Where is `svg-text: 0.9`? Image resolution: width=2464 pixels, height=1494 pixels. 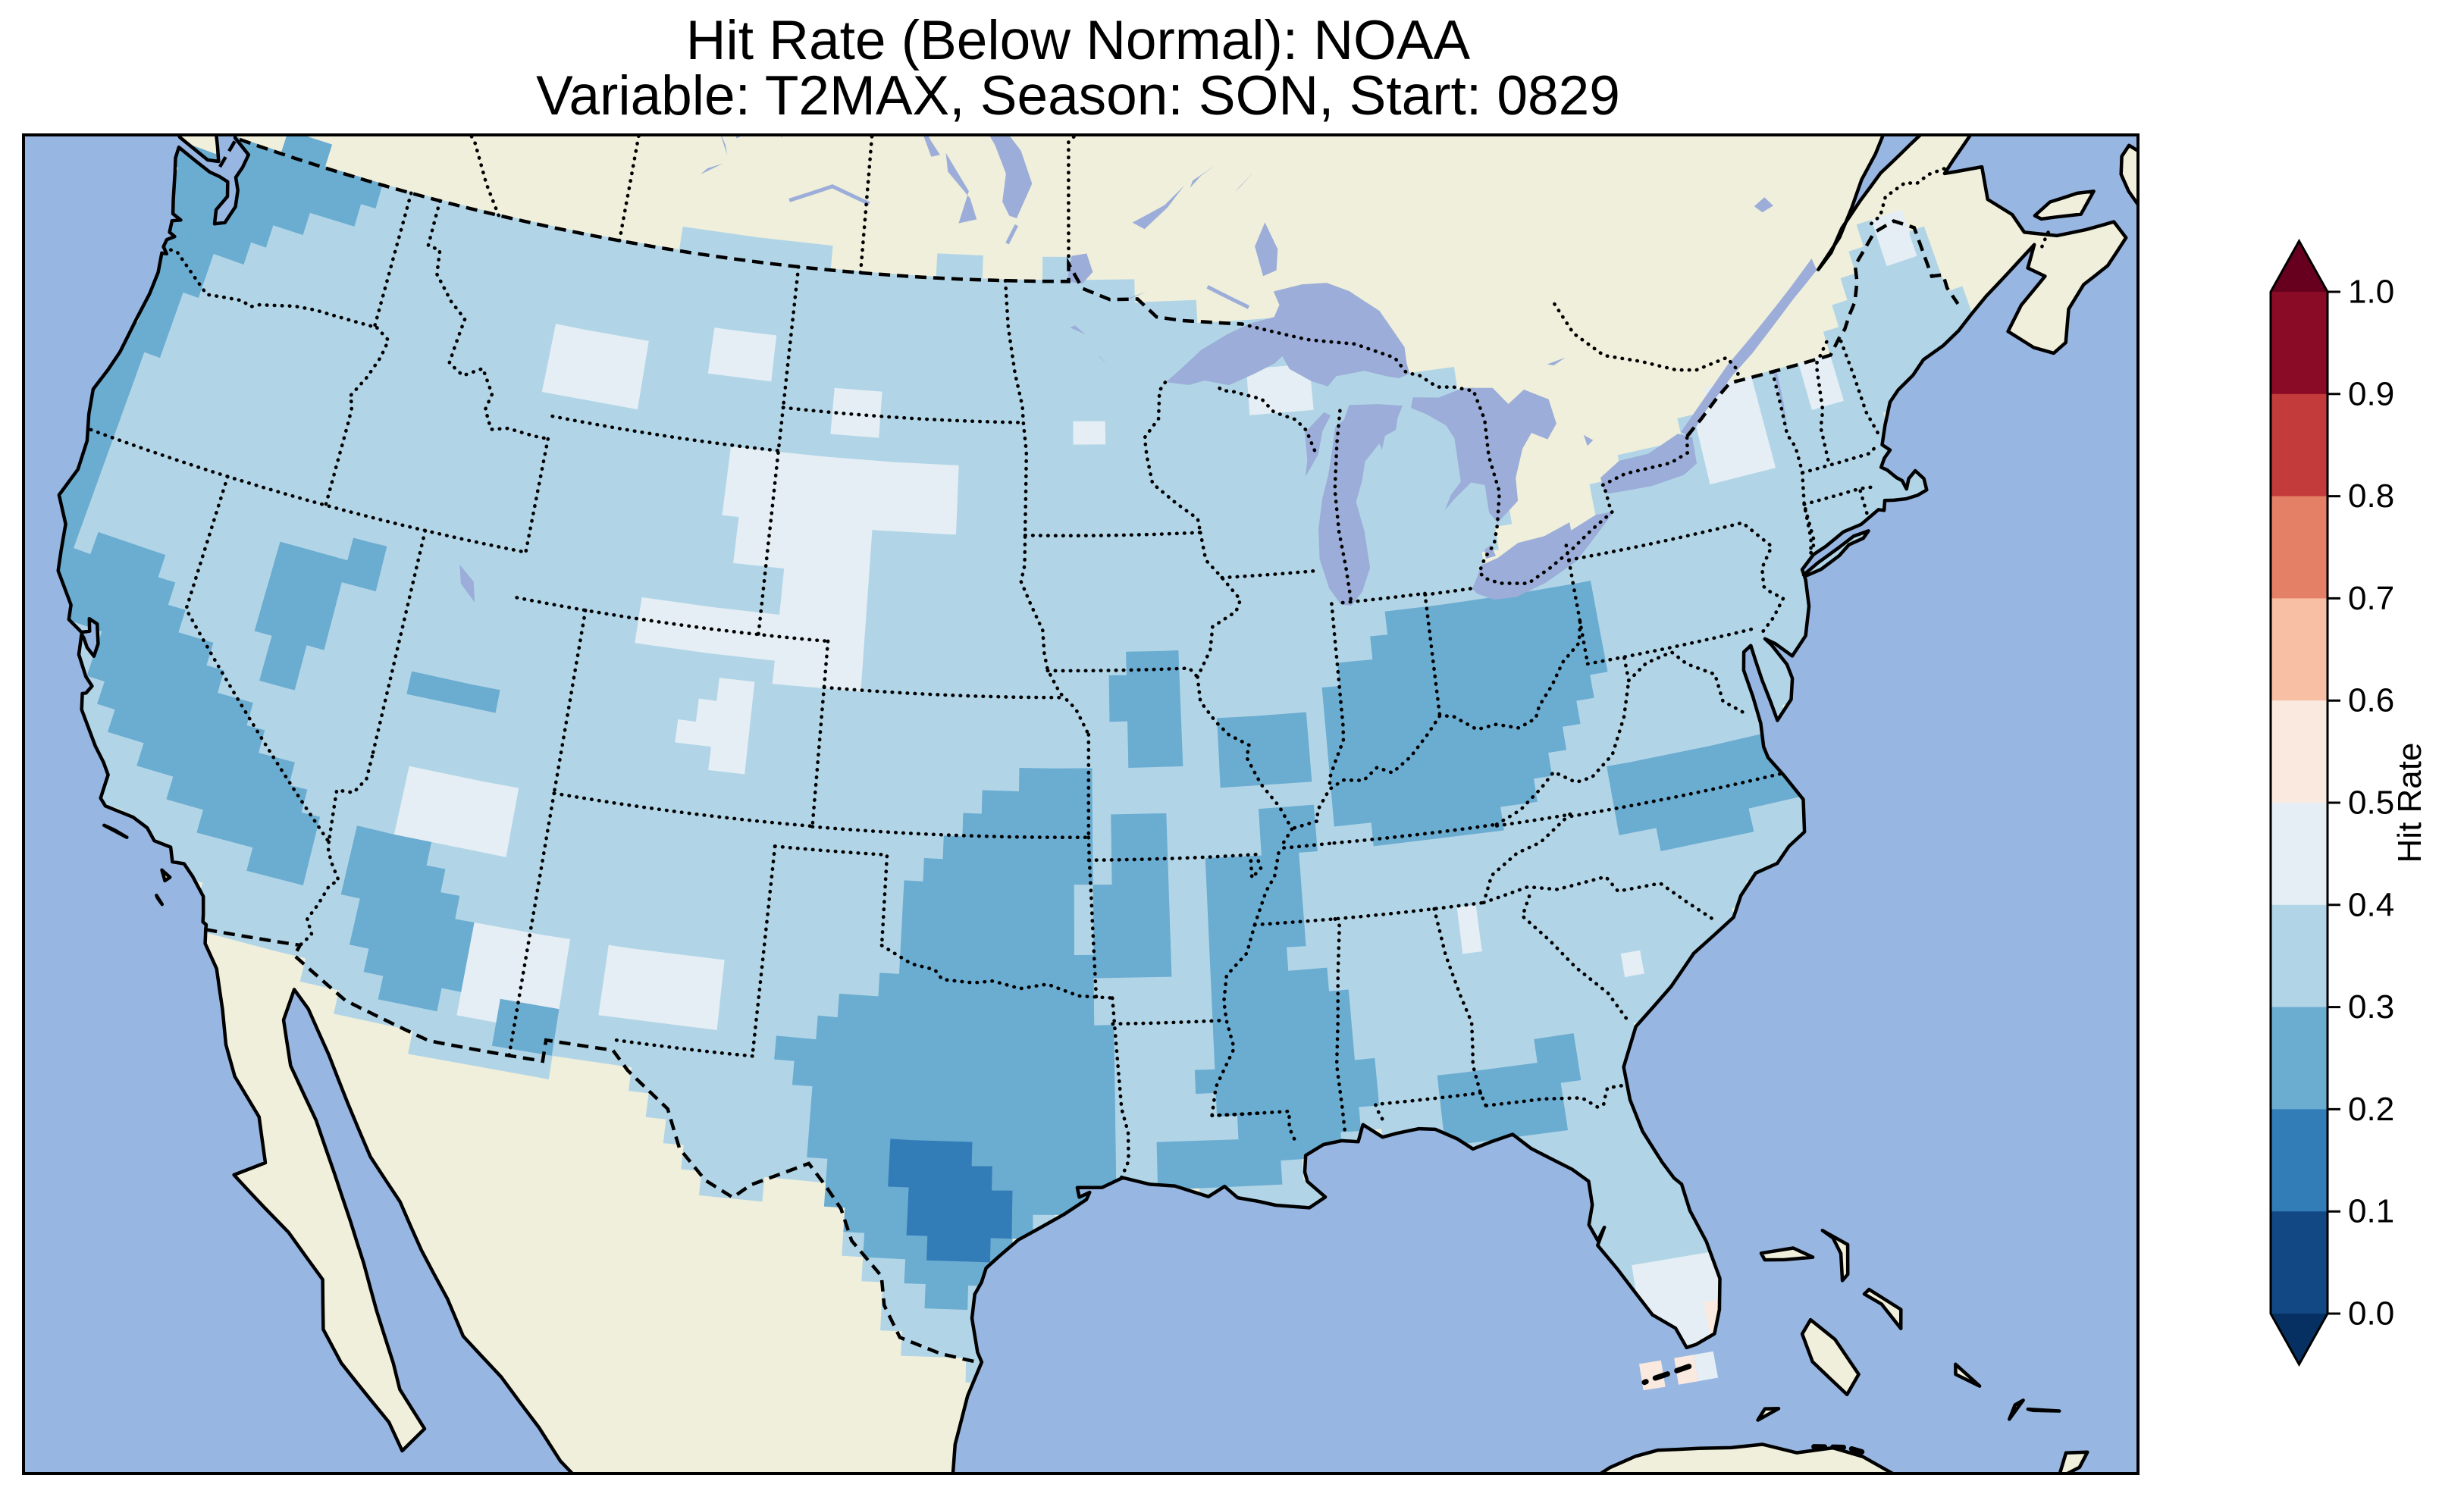 svg-text: 0.9 is located at coordinates (2371, 393).